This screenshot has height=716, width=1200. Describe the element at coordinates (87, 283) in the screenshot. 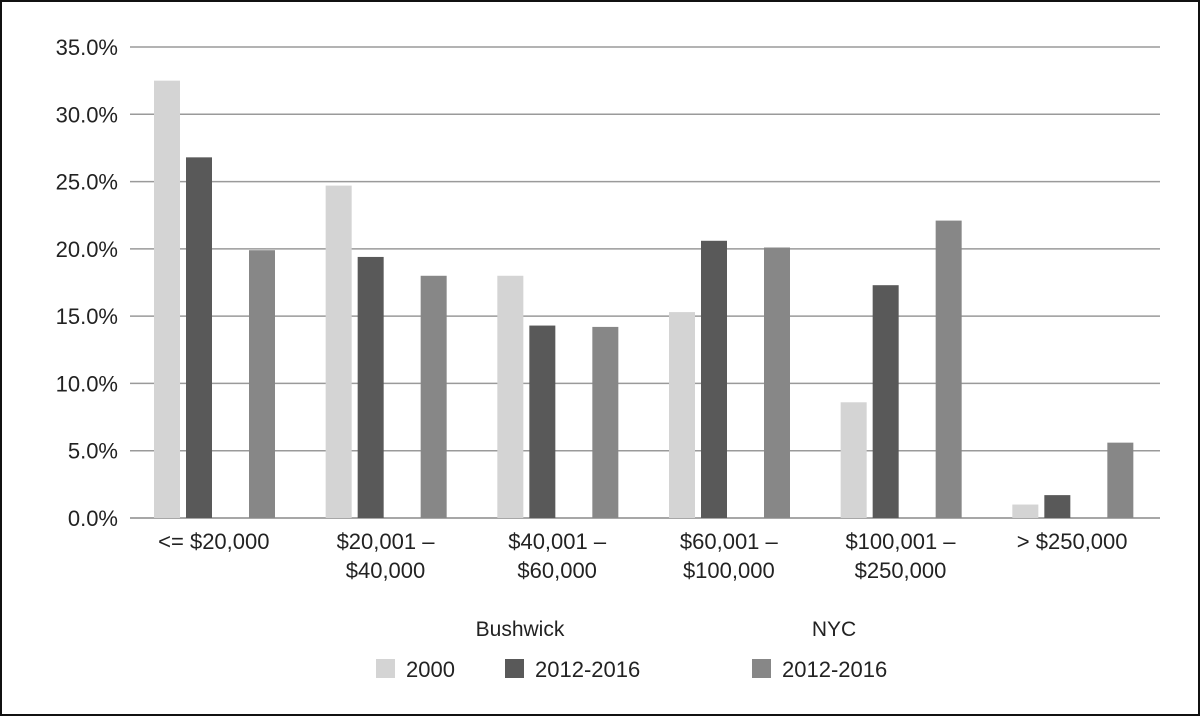

I see `y-axis: 0.0% 5.0% 10.0% 15.0% 20.0% 25.0% 30.0% 35.0%` at that location.